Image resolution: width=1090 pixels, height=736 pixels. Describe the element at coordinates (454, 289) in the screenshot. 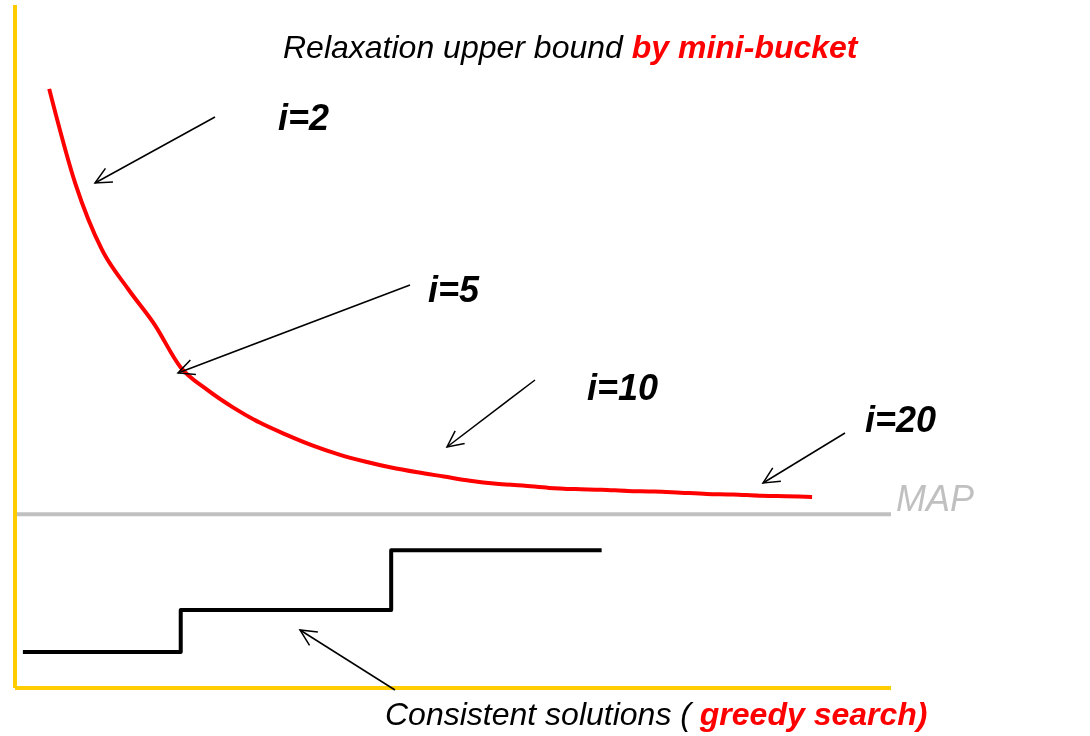

I see `annotation: i=5` at that location.